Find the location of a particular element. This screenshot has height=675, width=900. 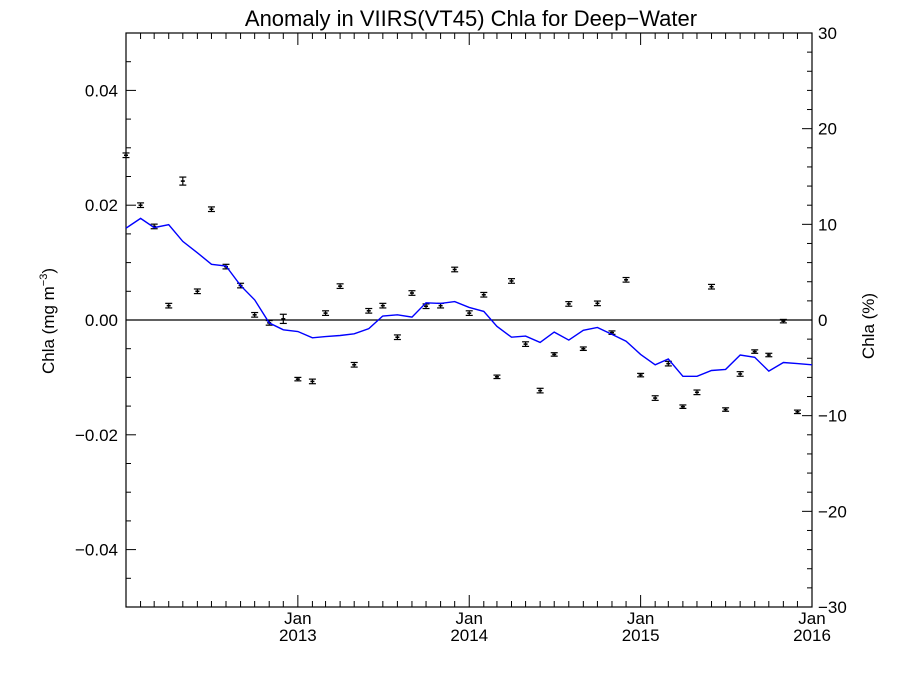

y-axis-title-main: Chla (mg m is located at coordinates (48, 330).